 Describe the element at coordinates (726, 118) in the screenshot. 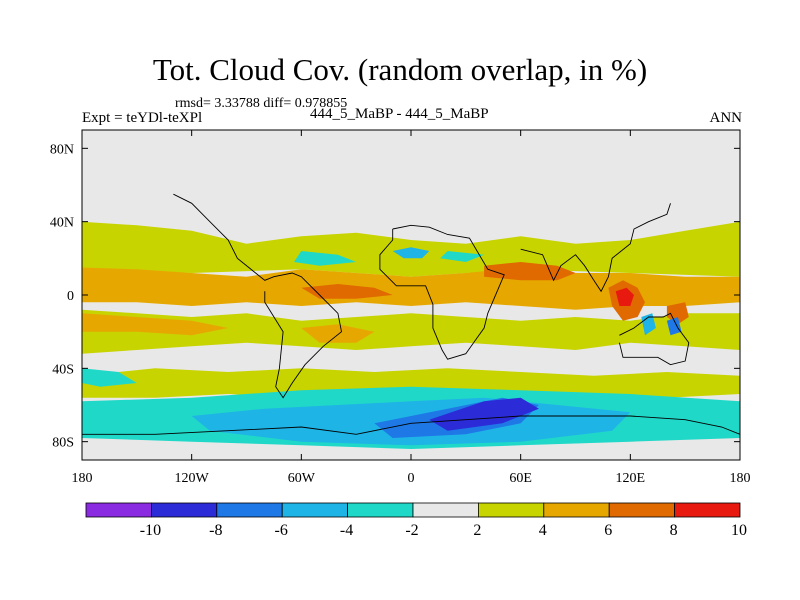

I see `season-label: ANN` at that location.